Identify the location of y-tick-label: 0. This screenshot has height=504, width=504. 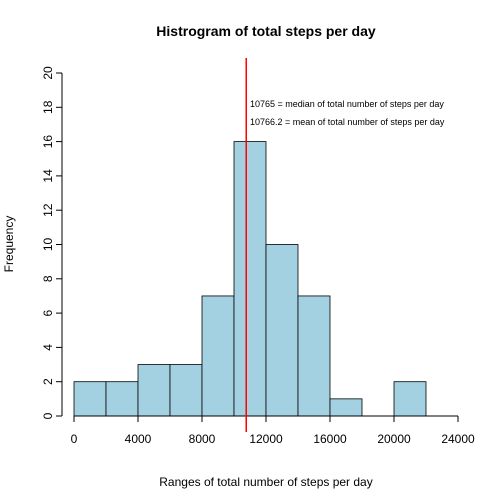
(48, 415).